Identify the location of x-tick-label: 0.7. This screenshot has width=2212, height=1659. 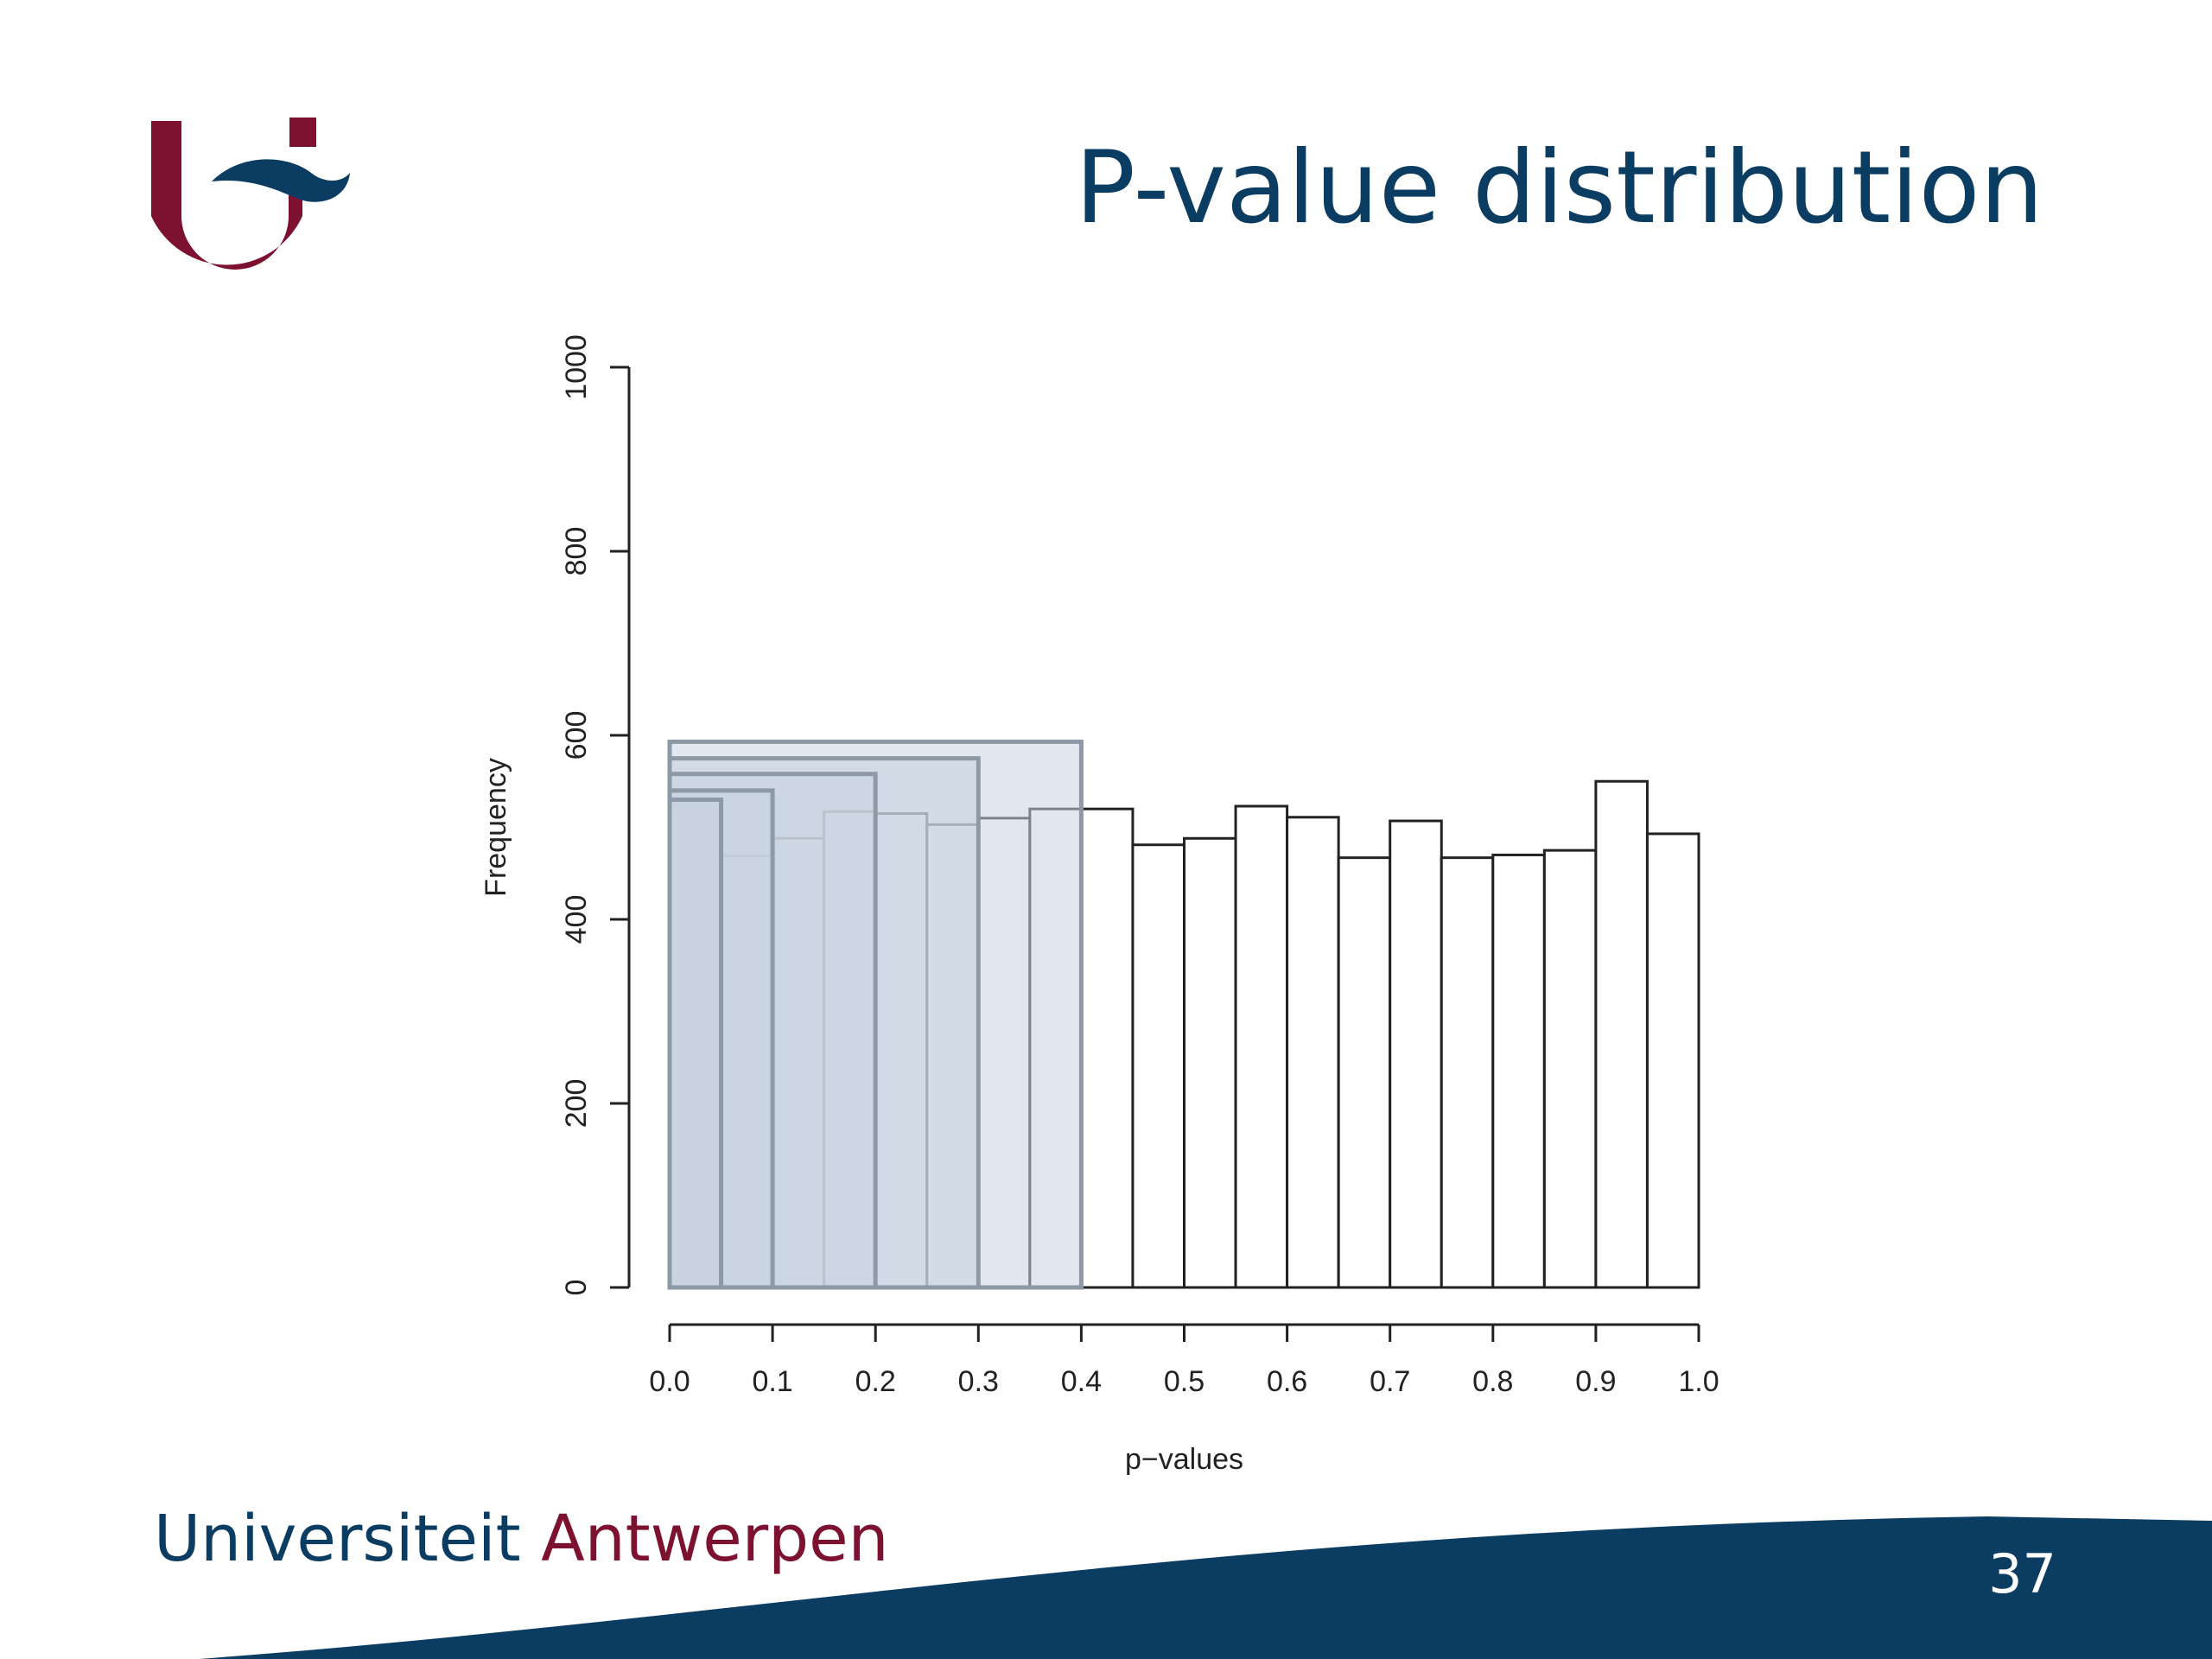
(1390, 1381).